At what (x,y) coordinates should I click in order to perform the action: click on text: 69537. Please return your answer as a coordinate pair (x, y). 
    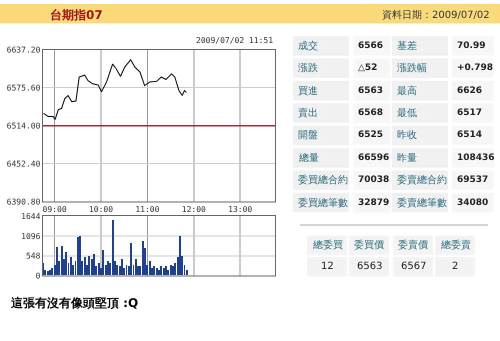
    Looking at the image, I should click on (472, 180).